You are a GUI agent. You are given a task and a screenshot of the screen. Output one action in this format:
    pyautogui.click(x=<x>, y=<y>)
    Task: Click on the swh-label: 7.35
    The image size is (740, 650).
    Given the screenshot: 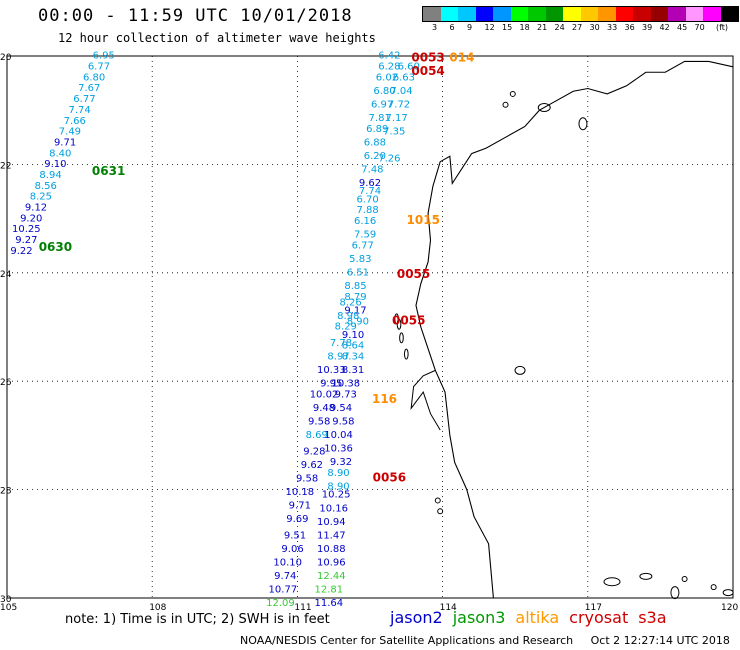 What is the action you would take?
    pyautogui.click(x=394, y=132)
    